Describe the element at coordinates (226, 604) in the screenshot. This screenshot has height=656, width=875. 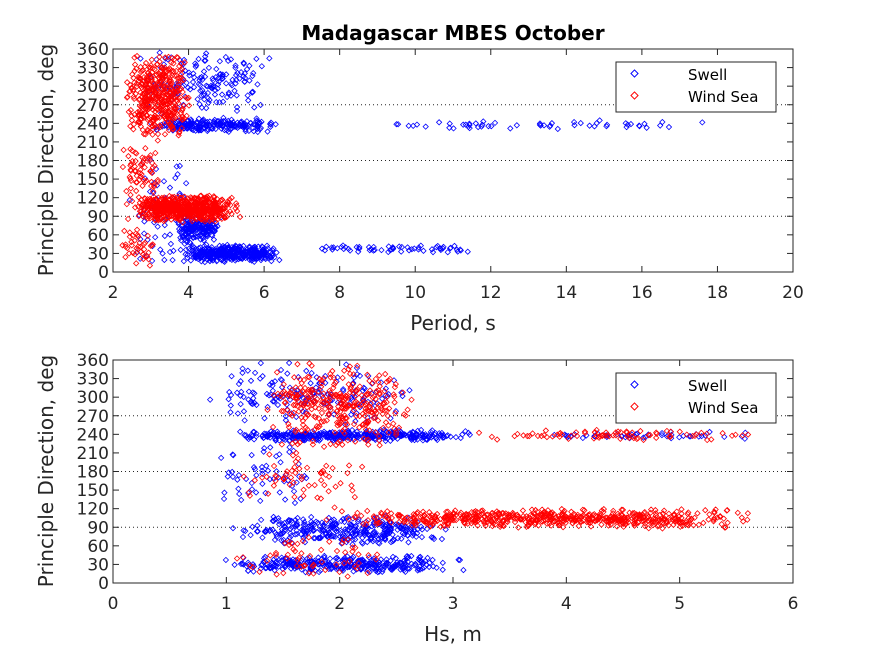
I see `x-tick-label: 1` at that location.